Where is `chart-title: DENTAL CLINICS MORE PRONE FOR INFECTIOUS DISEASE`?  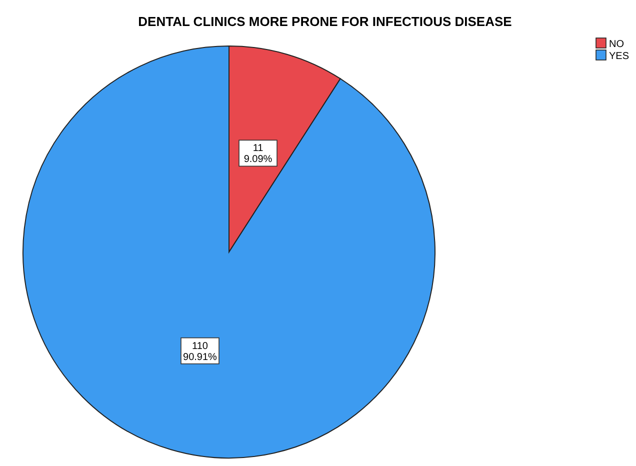 chart-title: DENTAL CLINICS MORE PRONE FOR INFECTIOUS DISEASE is located at coordinates (325, 21).